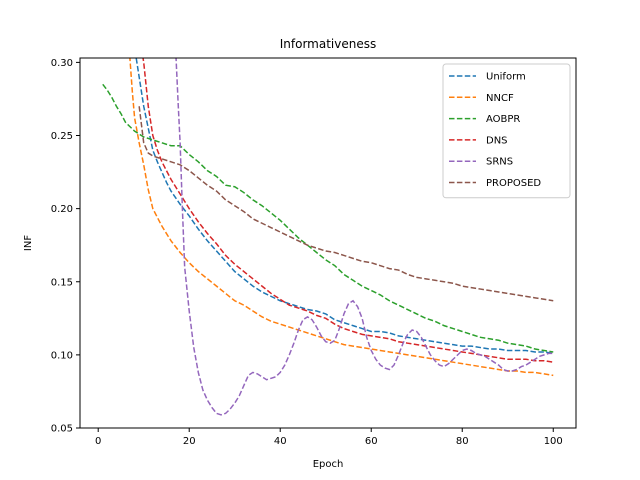 The height and width of the screenshot is (480, 640). Describe the element at coordinates (62, 209) in the screenshot. I see `y-tick-label: 0.20` at that location.